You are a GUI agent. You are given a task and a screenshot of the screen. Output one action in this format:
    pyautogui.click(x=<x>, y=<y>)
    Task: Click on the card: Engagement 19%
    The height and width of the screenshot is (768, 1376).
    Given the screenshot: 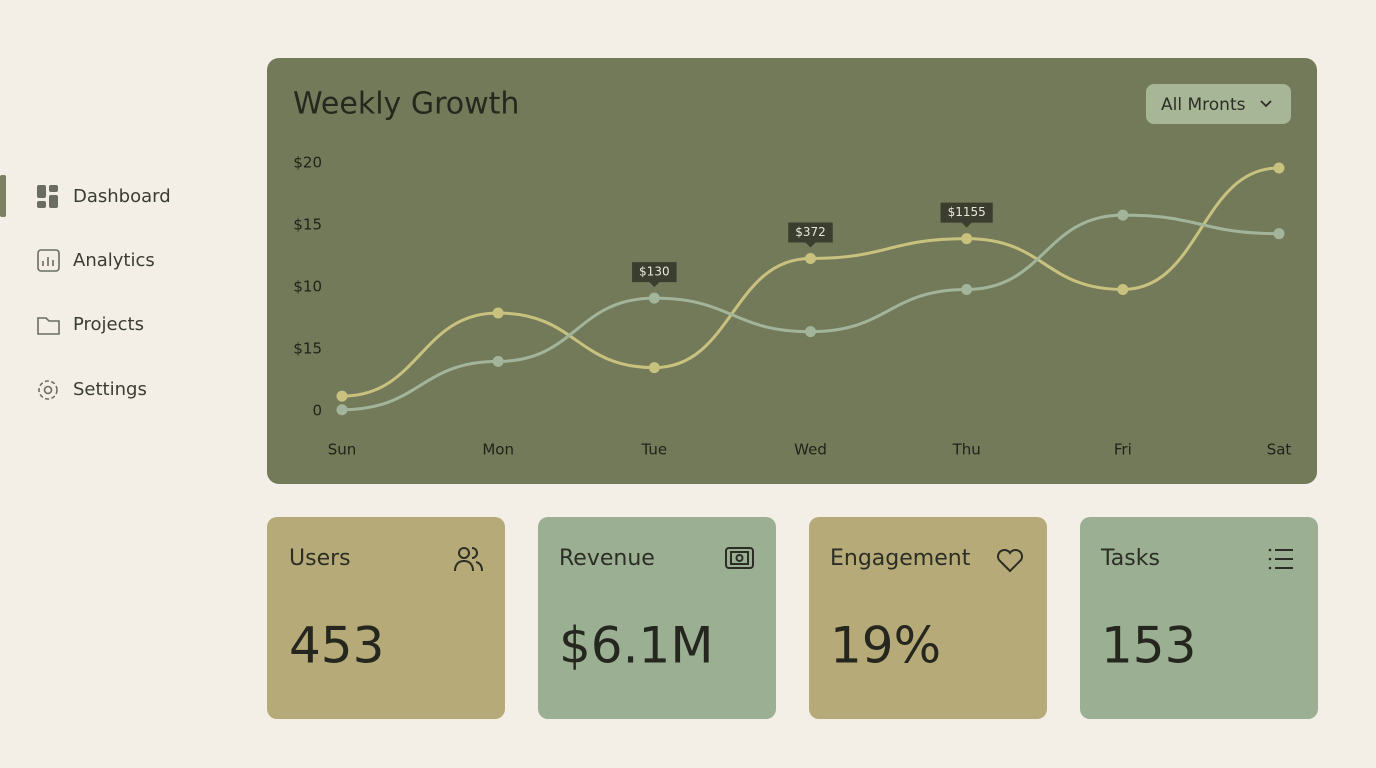 What is the action you would take?
    pyautogui.click(x=928, y=618)
    